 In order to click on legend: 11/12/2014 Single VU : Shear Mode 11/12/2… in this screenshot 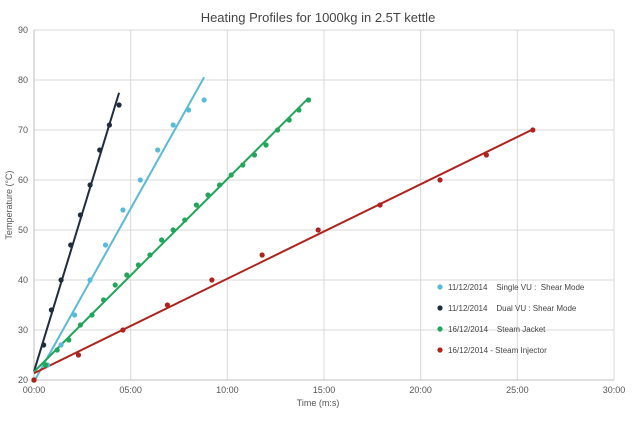, I will do `click(511, 319)`.